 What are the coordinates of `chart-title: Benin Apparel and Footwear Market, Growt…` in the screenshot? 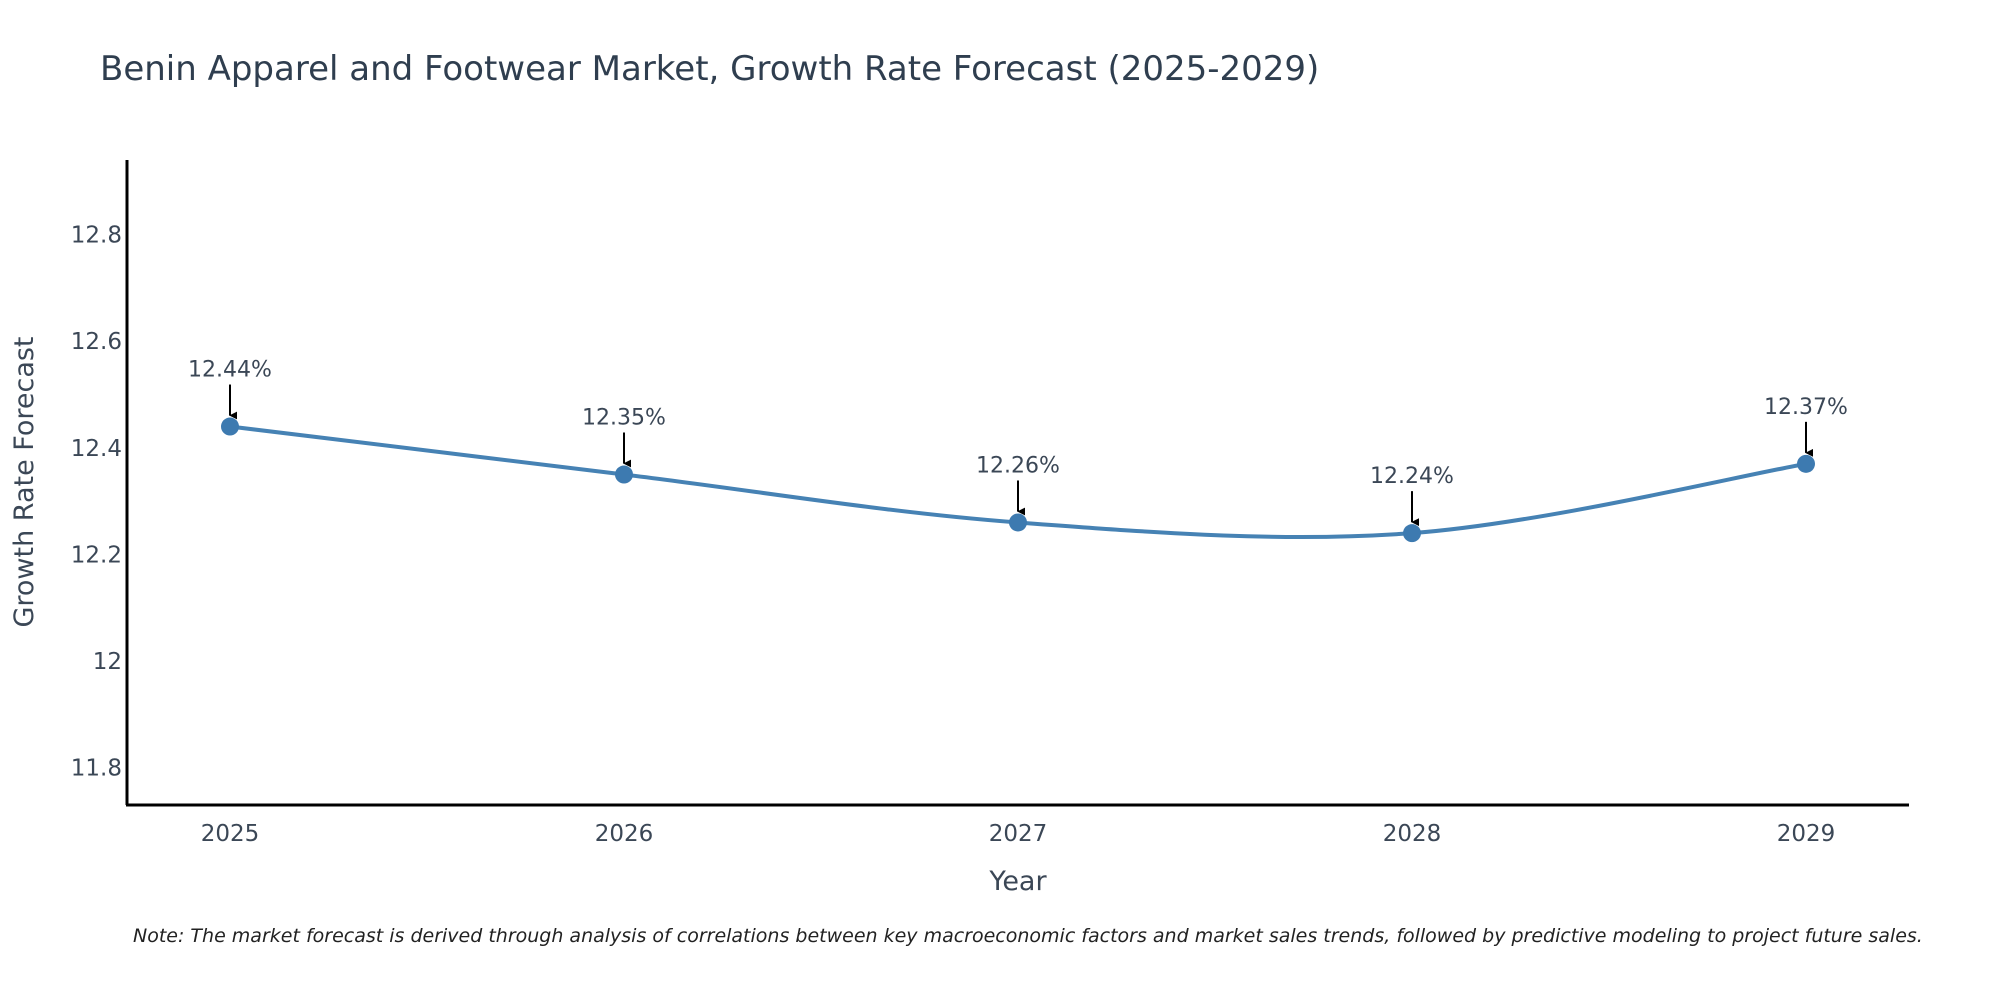 It's located at (709, 69).